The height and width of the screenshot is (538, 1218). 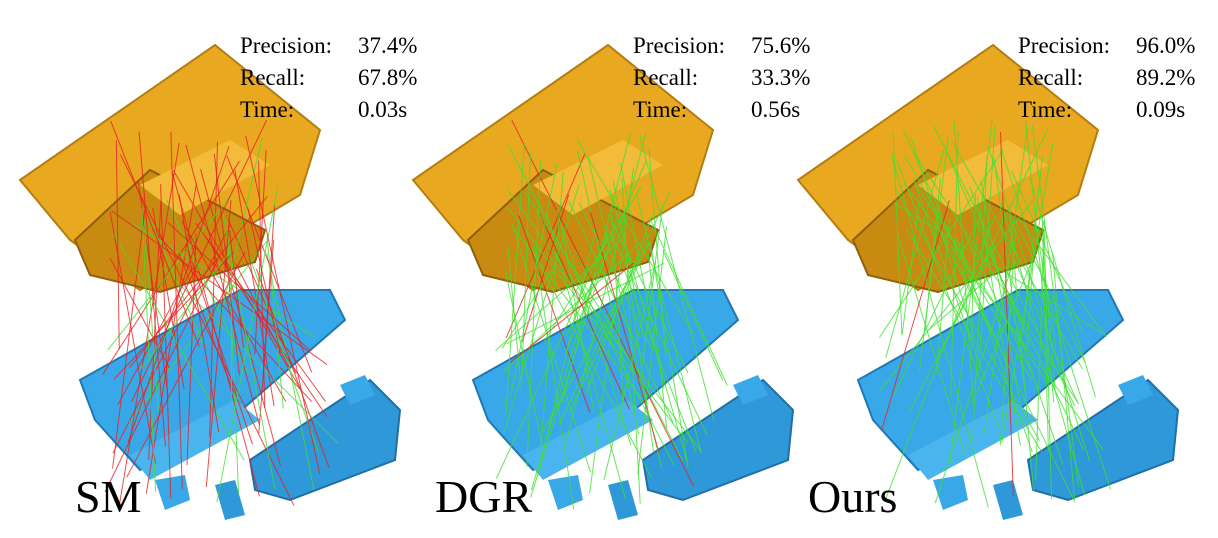 I want to click on metric-value: 37.4%, so click(x=387, y=45).